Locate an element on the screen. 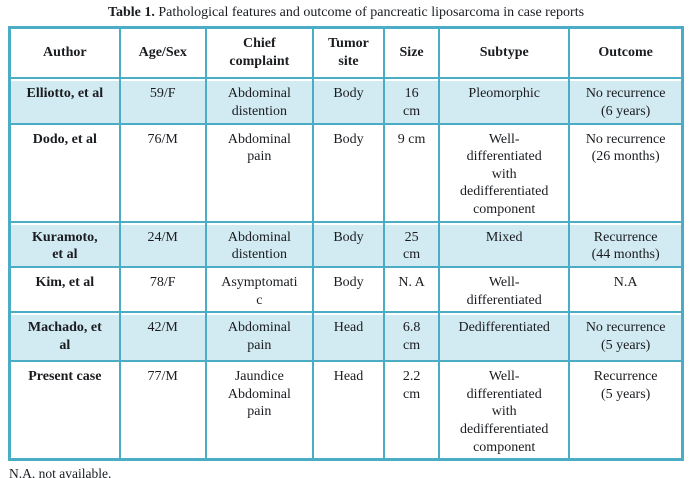 The image size is (692, 478). cell-author: Elliotto, et al is located at coordinates (64, 101).